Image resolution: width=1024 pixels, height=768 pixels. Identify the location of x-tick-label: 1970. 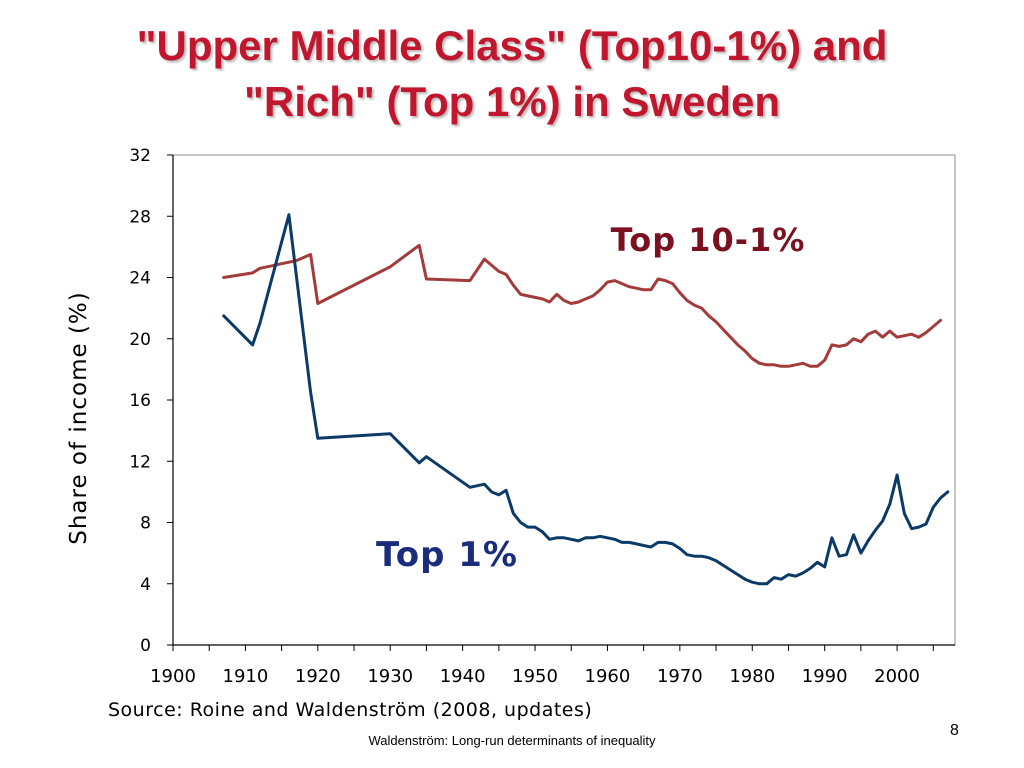
(680, 676).